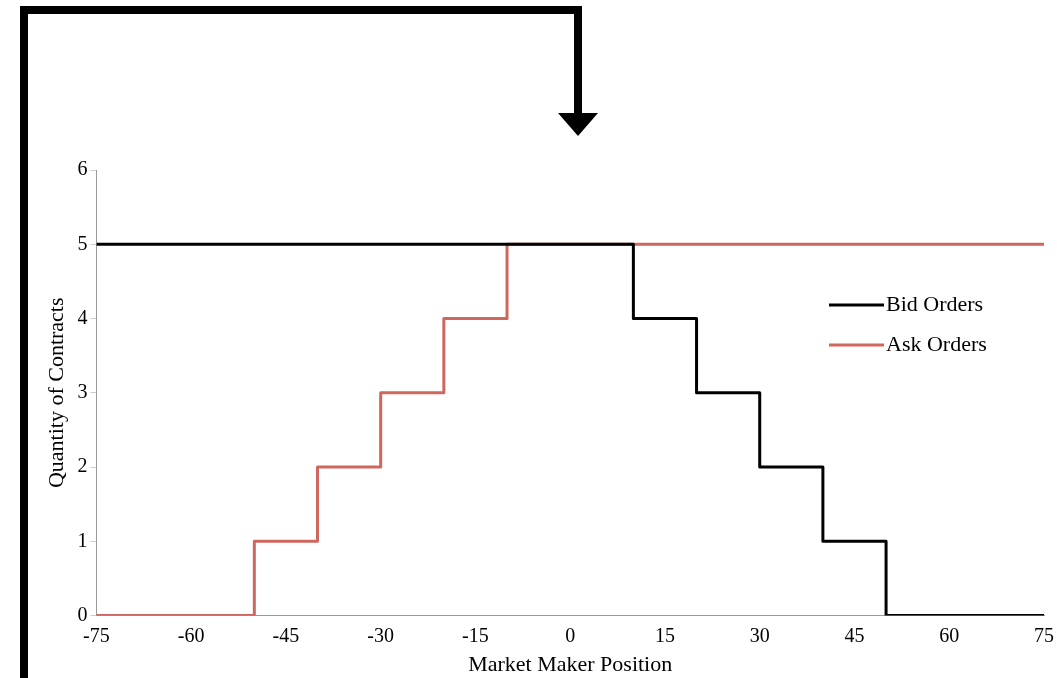  Describe the element at coordinates (82, 539) in the screenshot. I see `y-tick-label: 1` at that location.